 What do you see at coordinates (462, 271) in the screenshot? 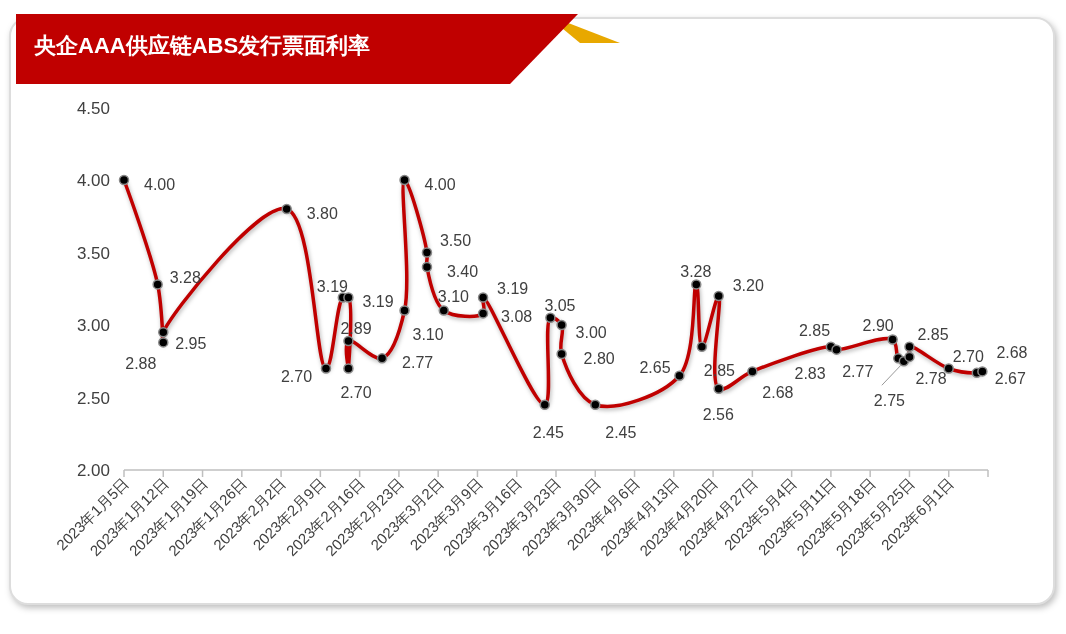
I see `data-label: 3.40` at bounding box center [462, 271].